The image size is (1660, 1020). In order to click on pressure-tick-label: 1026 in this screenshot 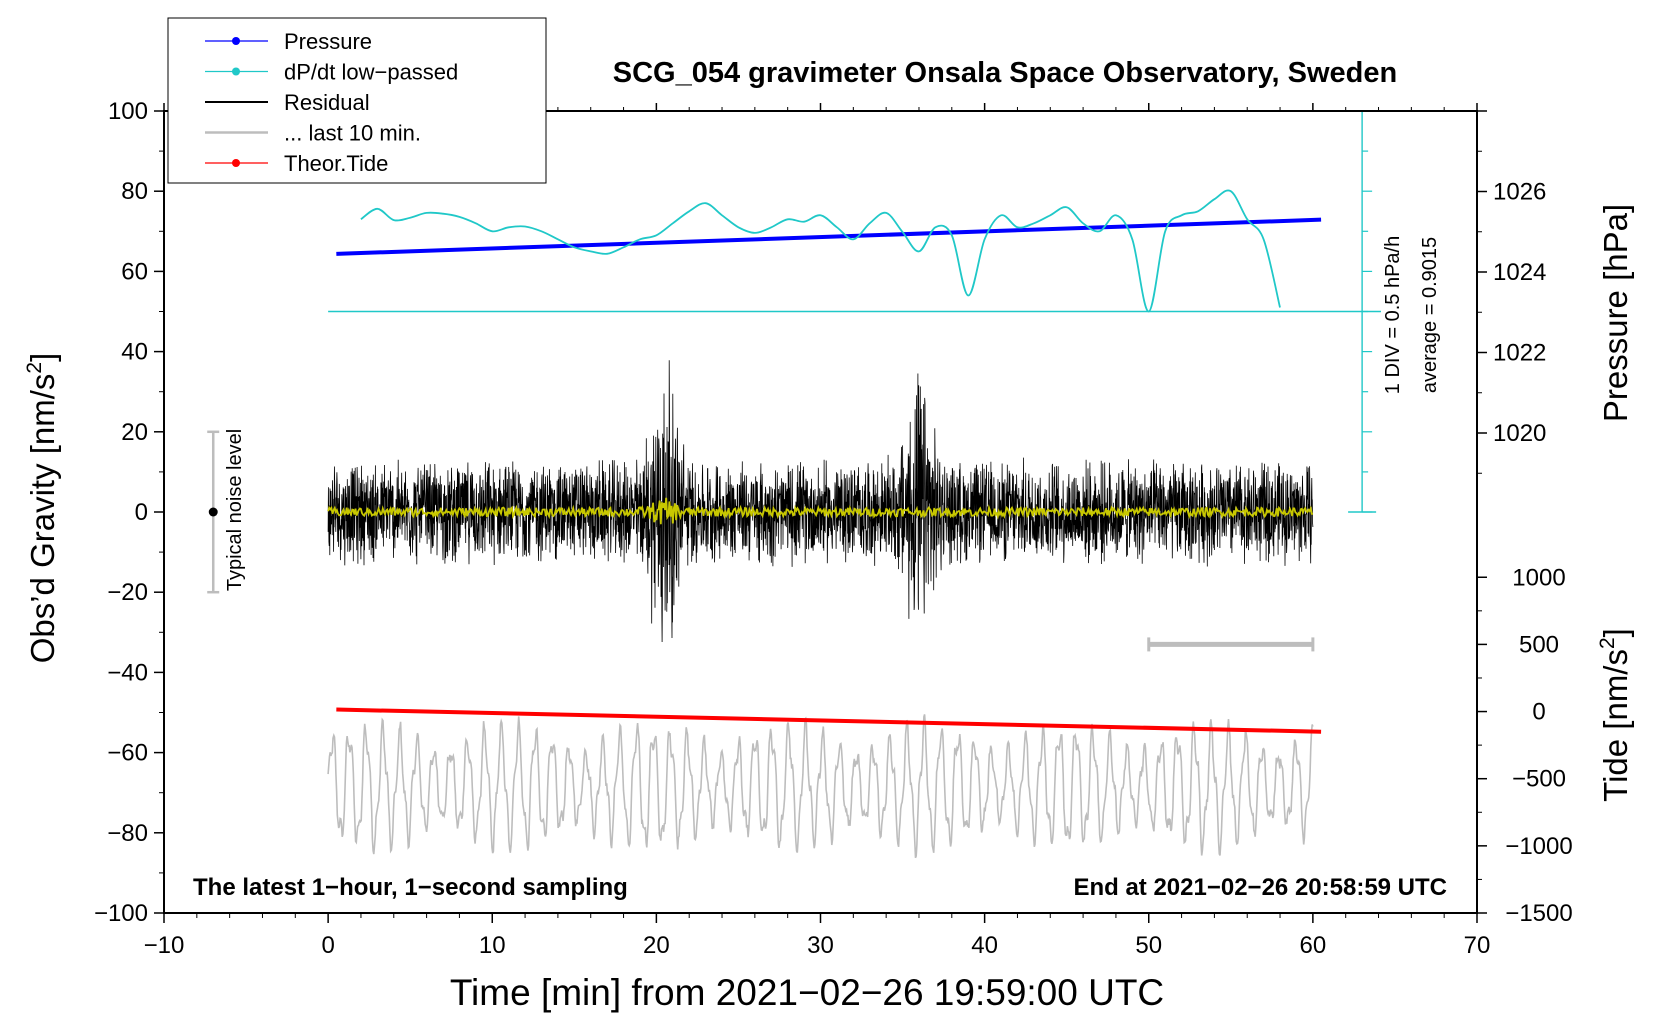, I will do `click(1519, 192)`.